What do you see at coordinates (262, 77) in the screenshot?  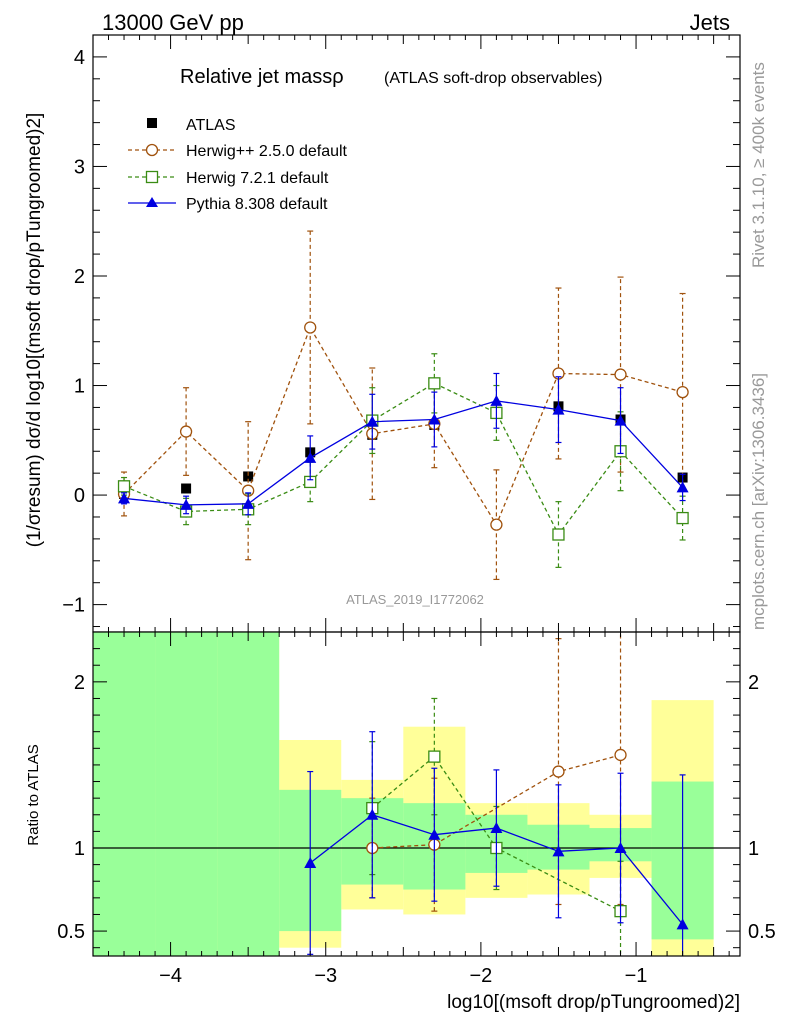 I see `legend-title-main: Relative jet massρ` at bounding box center [262, 77].